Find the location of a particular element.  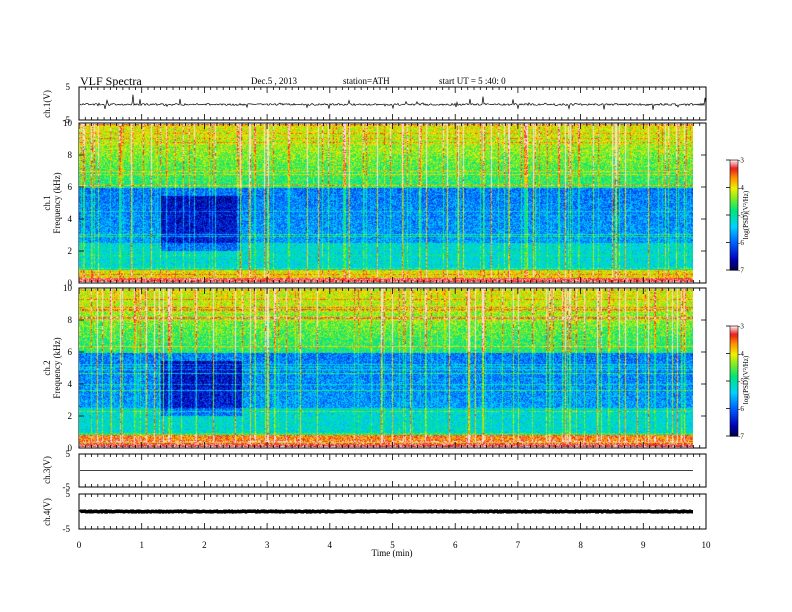

ch1-channel-label: ch.1 is located at coordinates (47, 202).